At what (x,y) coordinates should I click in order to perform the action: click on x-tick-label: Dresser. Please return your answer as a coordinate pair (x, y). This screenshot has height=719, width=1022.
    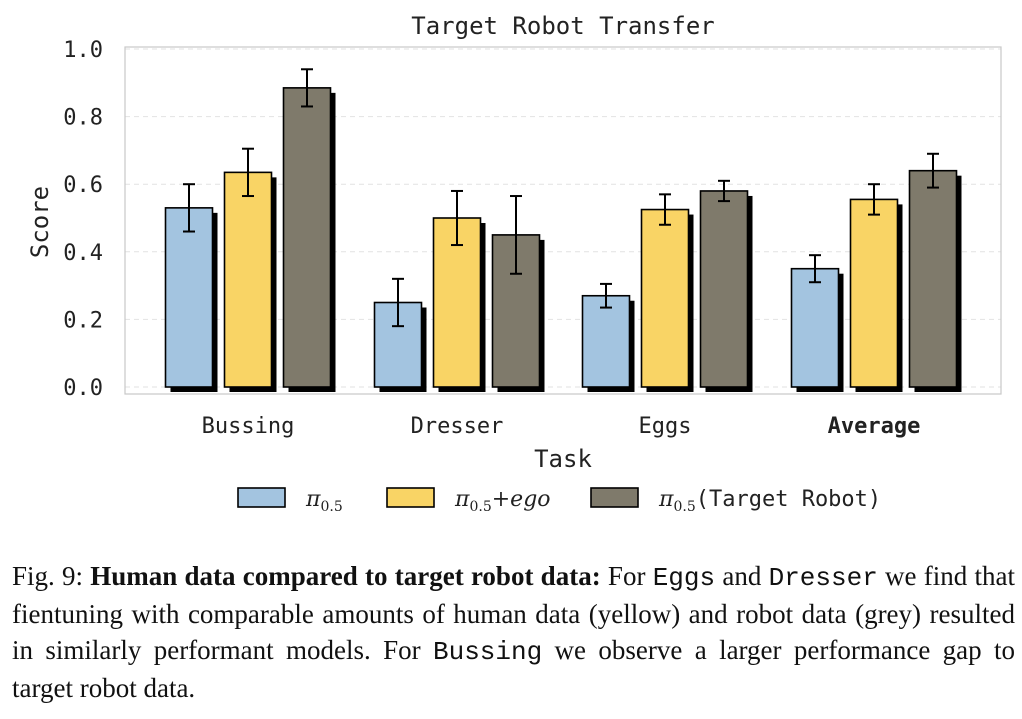
    Looking at the image, I should click on (457, 426).